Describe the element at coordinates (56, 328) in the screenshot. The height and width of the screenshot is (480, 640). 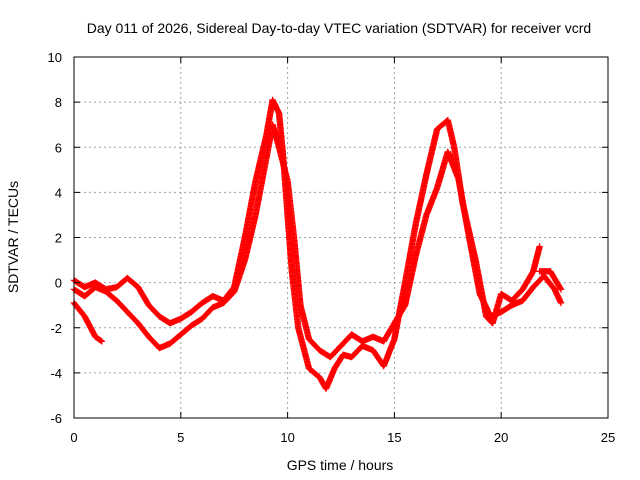
I see `y-tick-label: -2` at that location.